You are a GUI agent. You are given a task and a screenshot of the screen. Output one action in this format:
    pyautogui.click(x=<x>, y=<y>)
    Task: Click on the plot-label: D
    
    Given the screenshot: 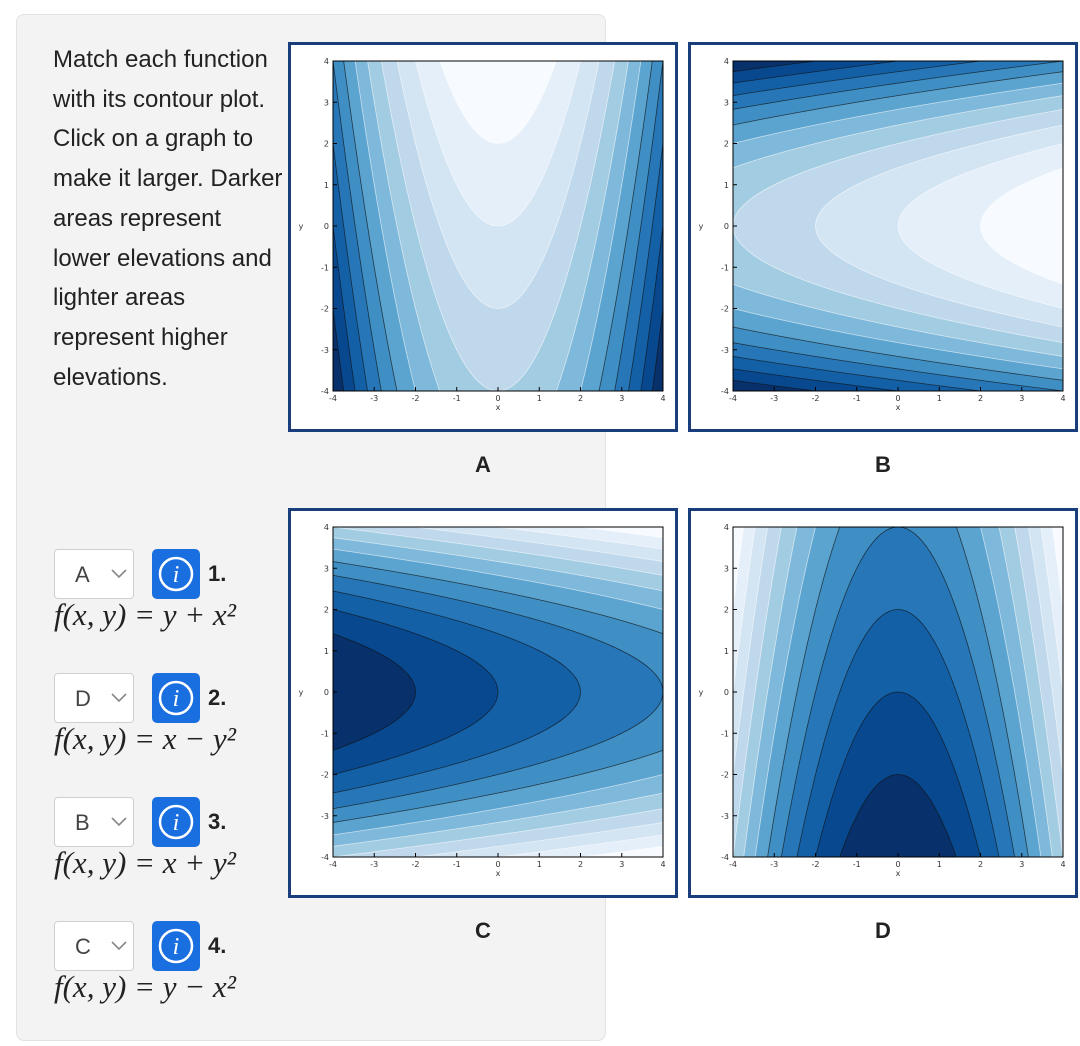 What is the action you would take?
    pyautogui.click(x=883, y=930)
    